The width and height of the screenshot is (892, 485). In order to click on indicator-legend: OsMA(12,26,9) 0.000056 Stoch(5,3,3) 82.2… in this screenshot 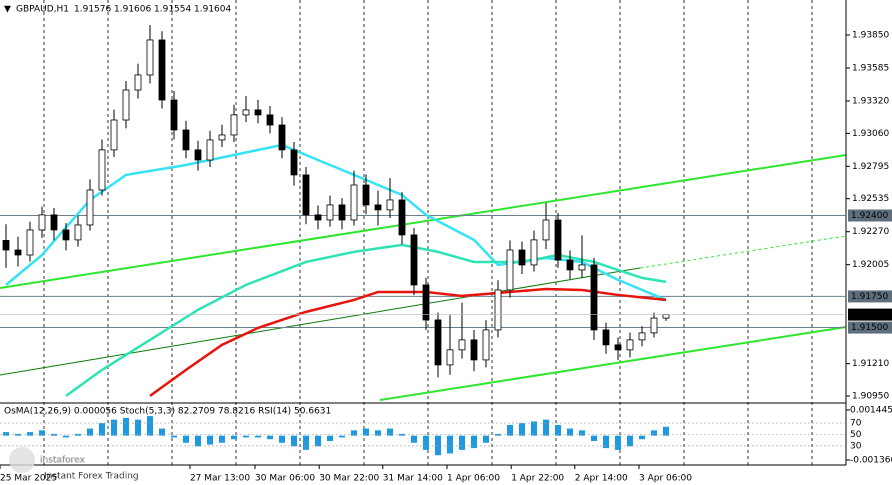, I will do `click(167, 412)`.